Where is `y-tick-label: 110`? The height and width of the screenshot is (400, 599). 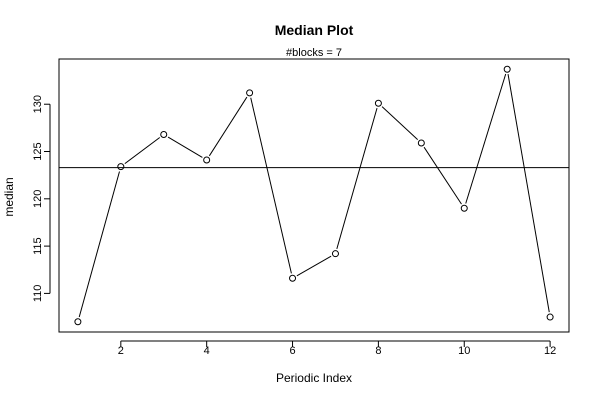
y-tick-label: 110 is located at coordinates (38, 294).